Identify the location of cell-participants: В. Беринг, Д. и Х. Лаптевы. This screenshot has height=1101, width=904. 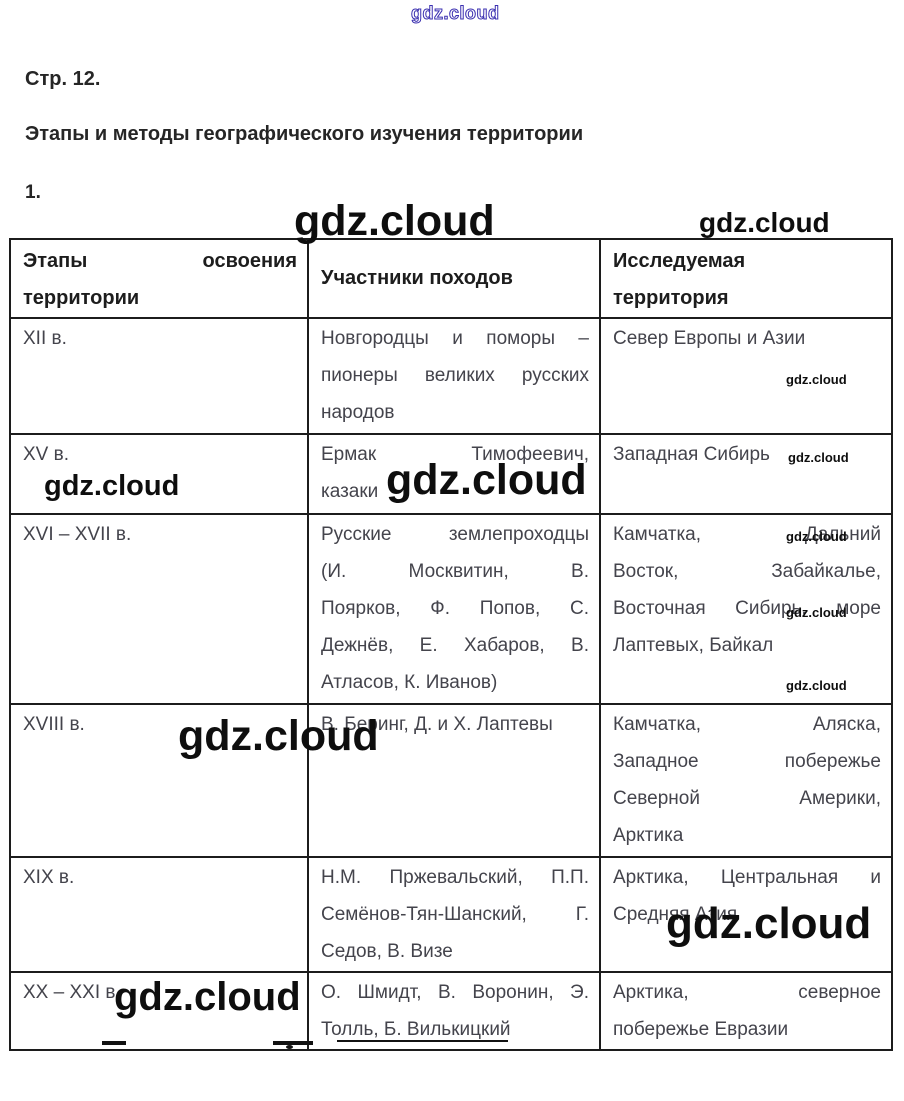
(454, 780).